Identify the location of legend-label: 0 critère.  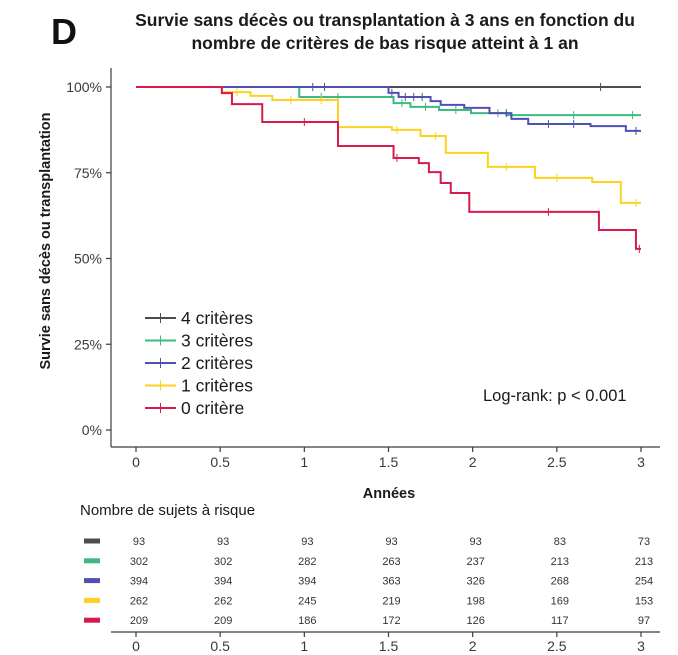
(212, 408).